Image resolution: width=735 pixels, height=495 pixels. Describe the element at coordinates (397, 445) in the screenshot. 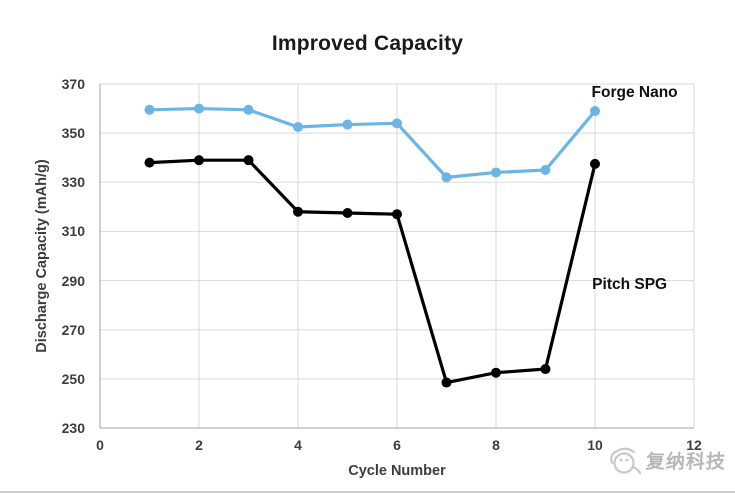

I see `x-tick-label: 6` at that location.